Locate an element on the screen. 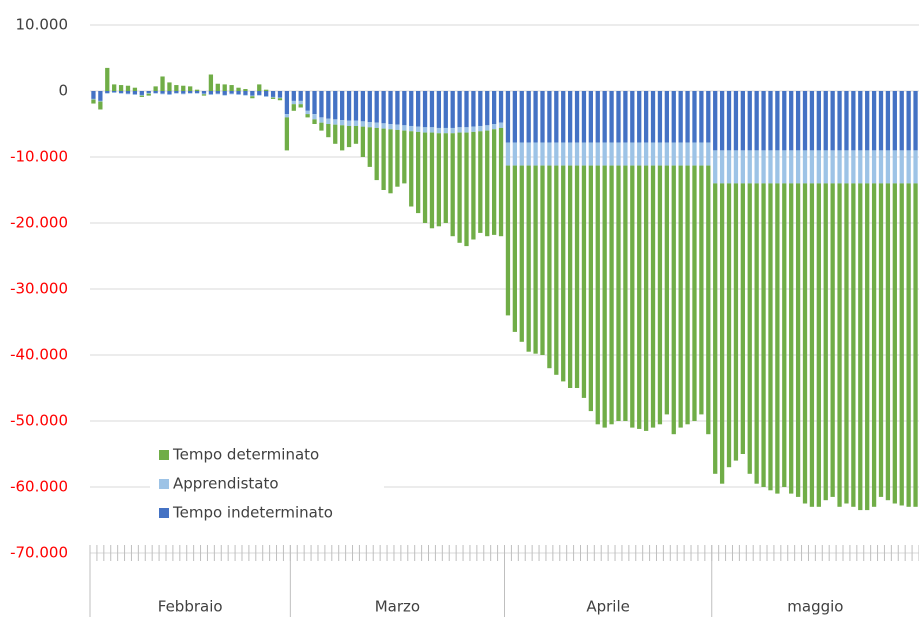  legend-label: Tempo determinato is located at coordinates (245, 455).